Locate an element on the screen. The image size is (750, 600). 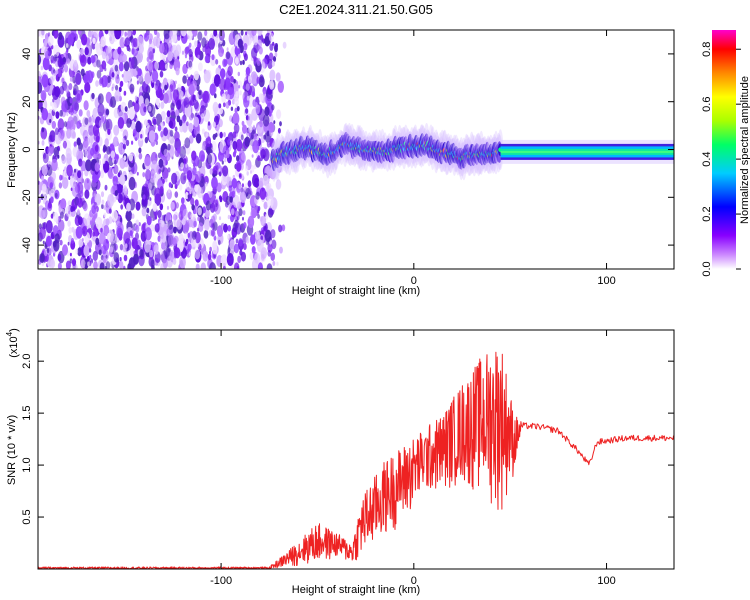
y-tick-label: 0 is located at coordinates (27, 149).